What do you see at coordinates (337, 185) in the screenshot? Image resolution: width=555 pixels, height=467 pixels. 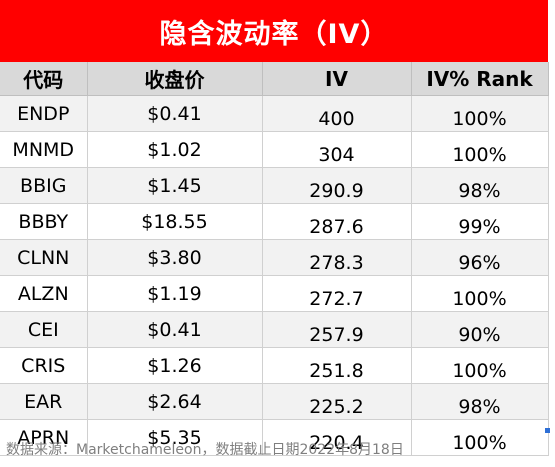 I see `cell-iv: 290.9` at bounding box center [337, 185].